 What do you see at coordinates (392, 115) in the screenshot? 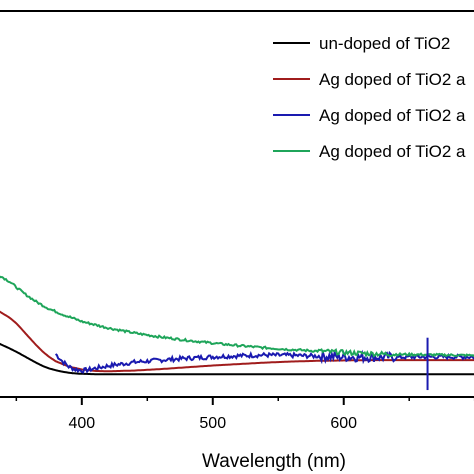
I see `legend-label-3: Ag doped of TiO2 a` at bounding box center [392, 115].